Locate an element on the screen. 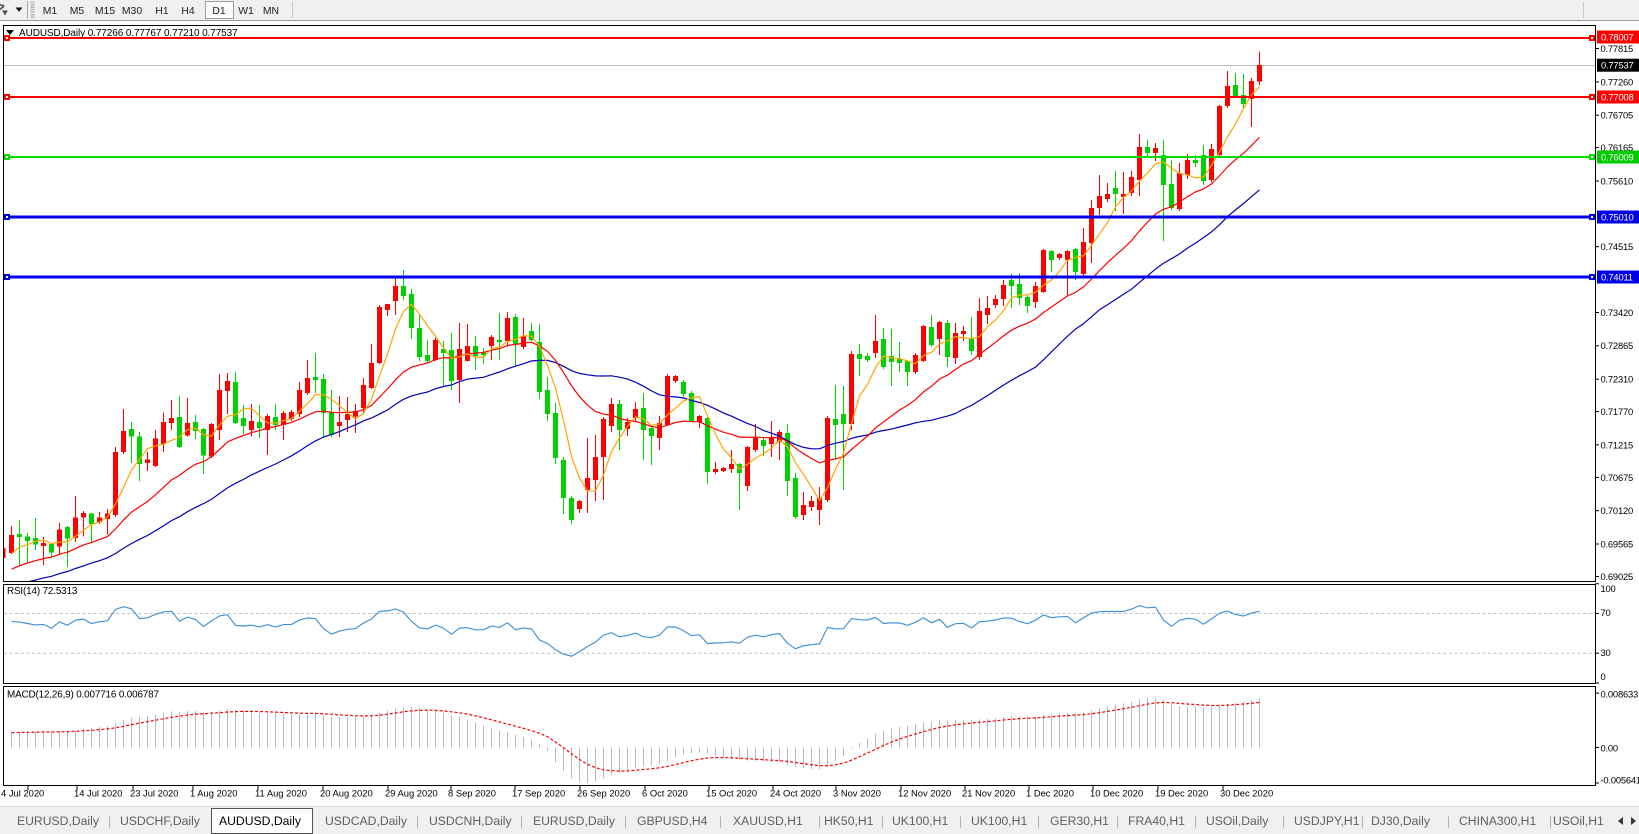 The image size is (1639, 834). svg-text: M15 is located at coordinates (105, 11).